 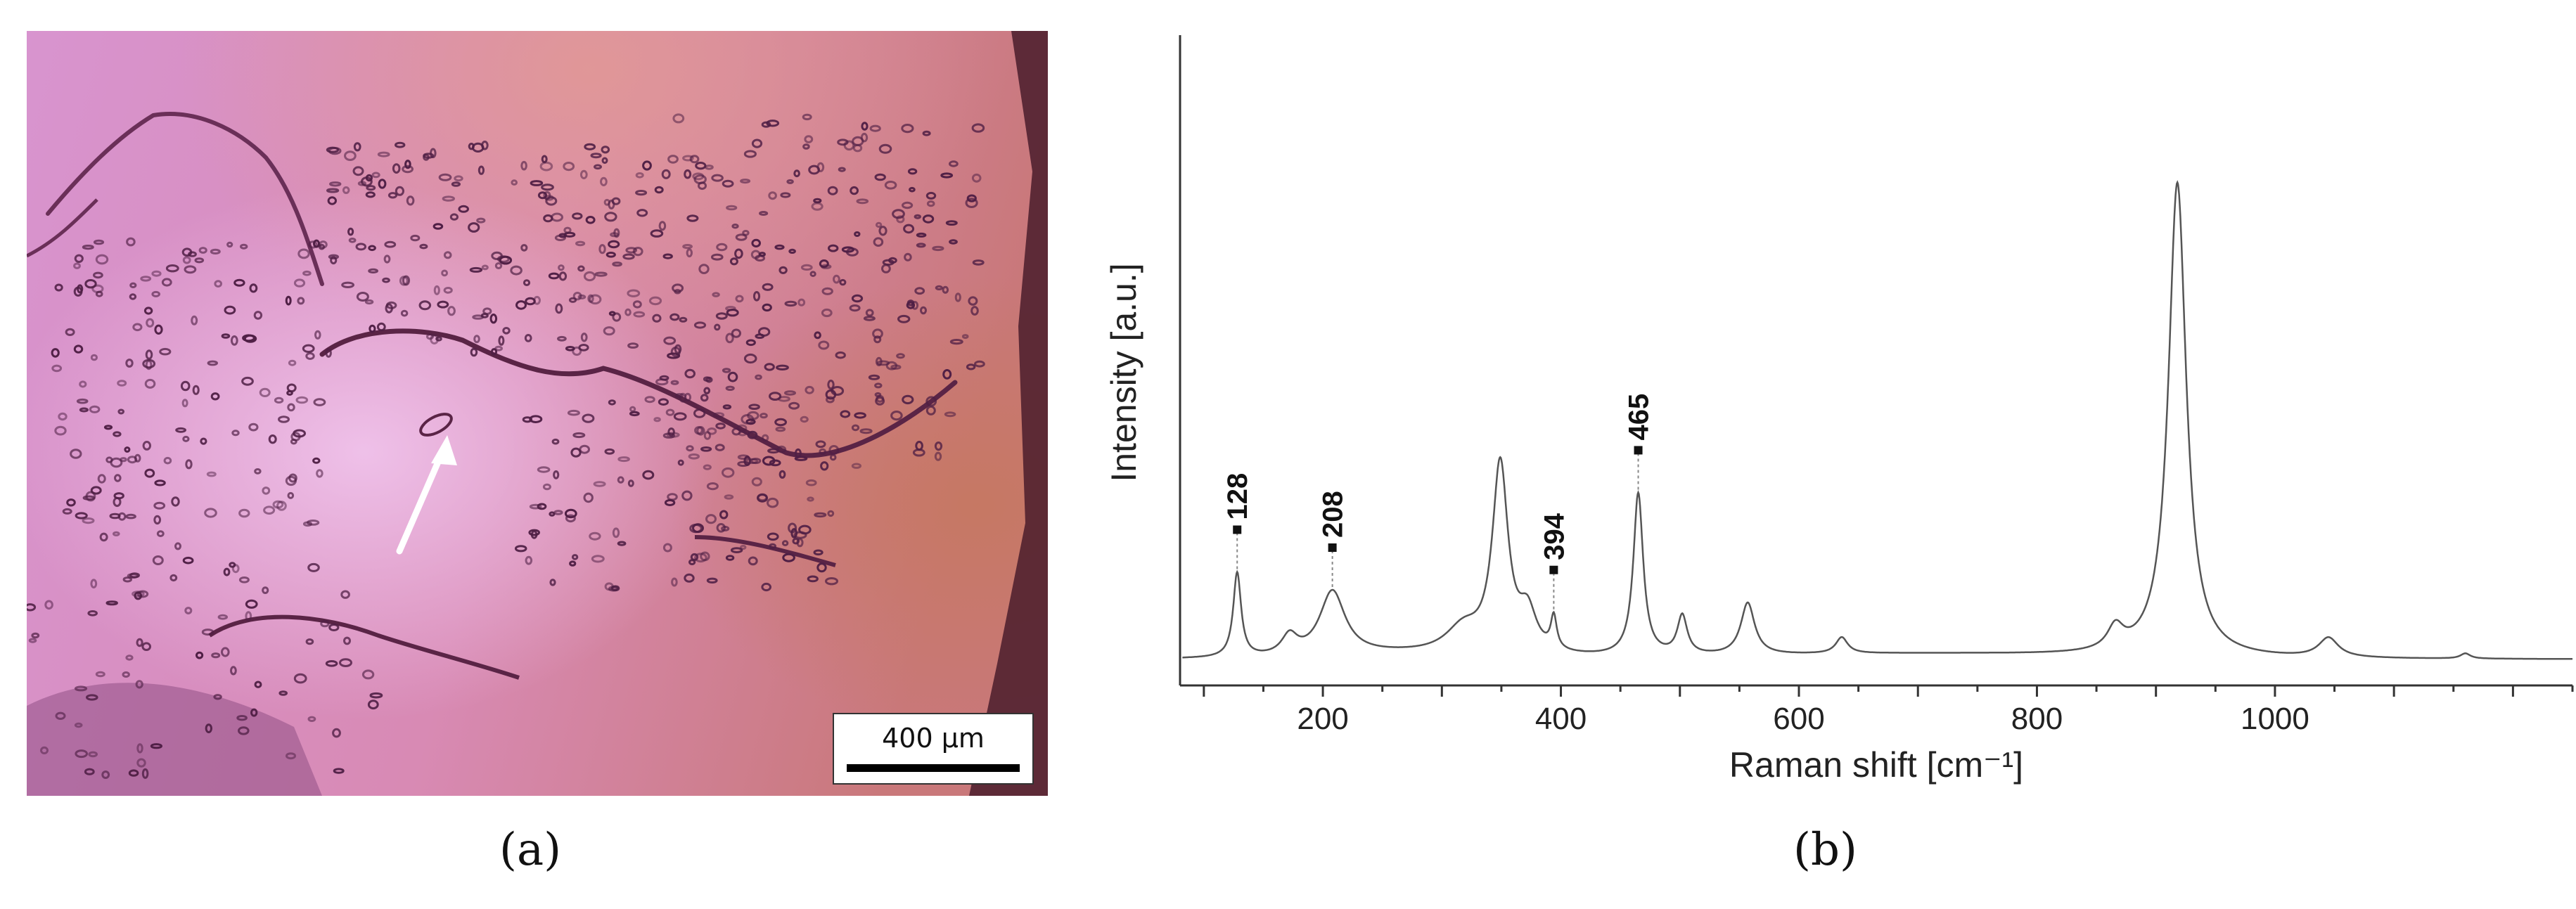 What do you see at coordinates (1825, 850) in the screenshot?
I see `caption-b: (b)` at bounding box center [1825, 850].